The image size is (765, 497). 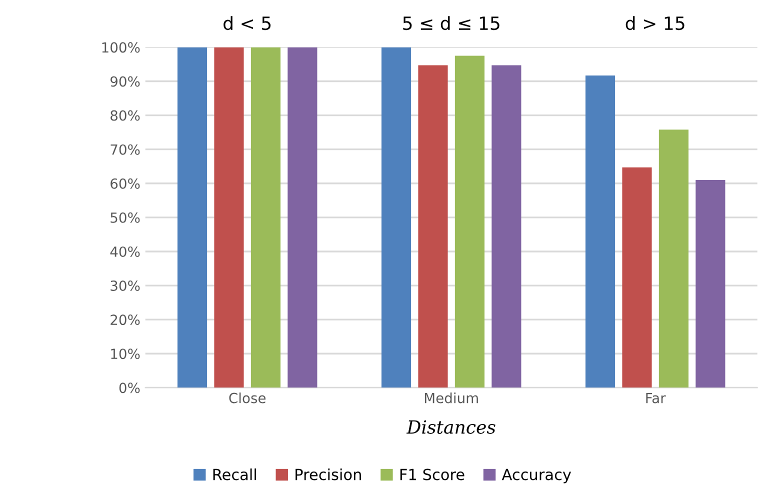 What do you see at coordinates (432, 474) in the screenshot?
I see `legend-label: F1 Score` at bounding box center [432, 474].